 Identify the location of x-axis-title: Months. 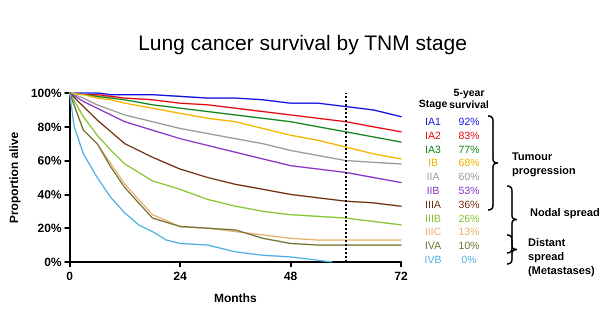
(235, 298).